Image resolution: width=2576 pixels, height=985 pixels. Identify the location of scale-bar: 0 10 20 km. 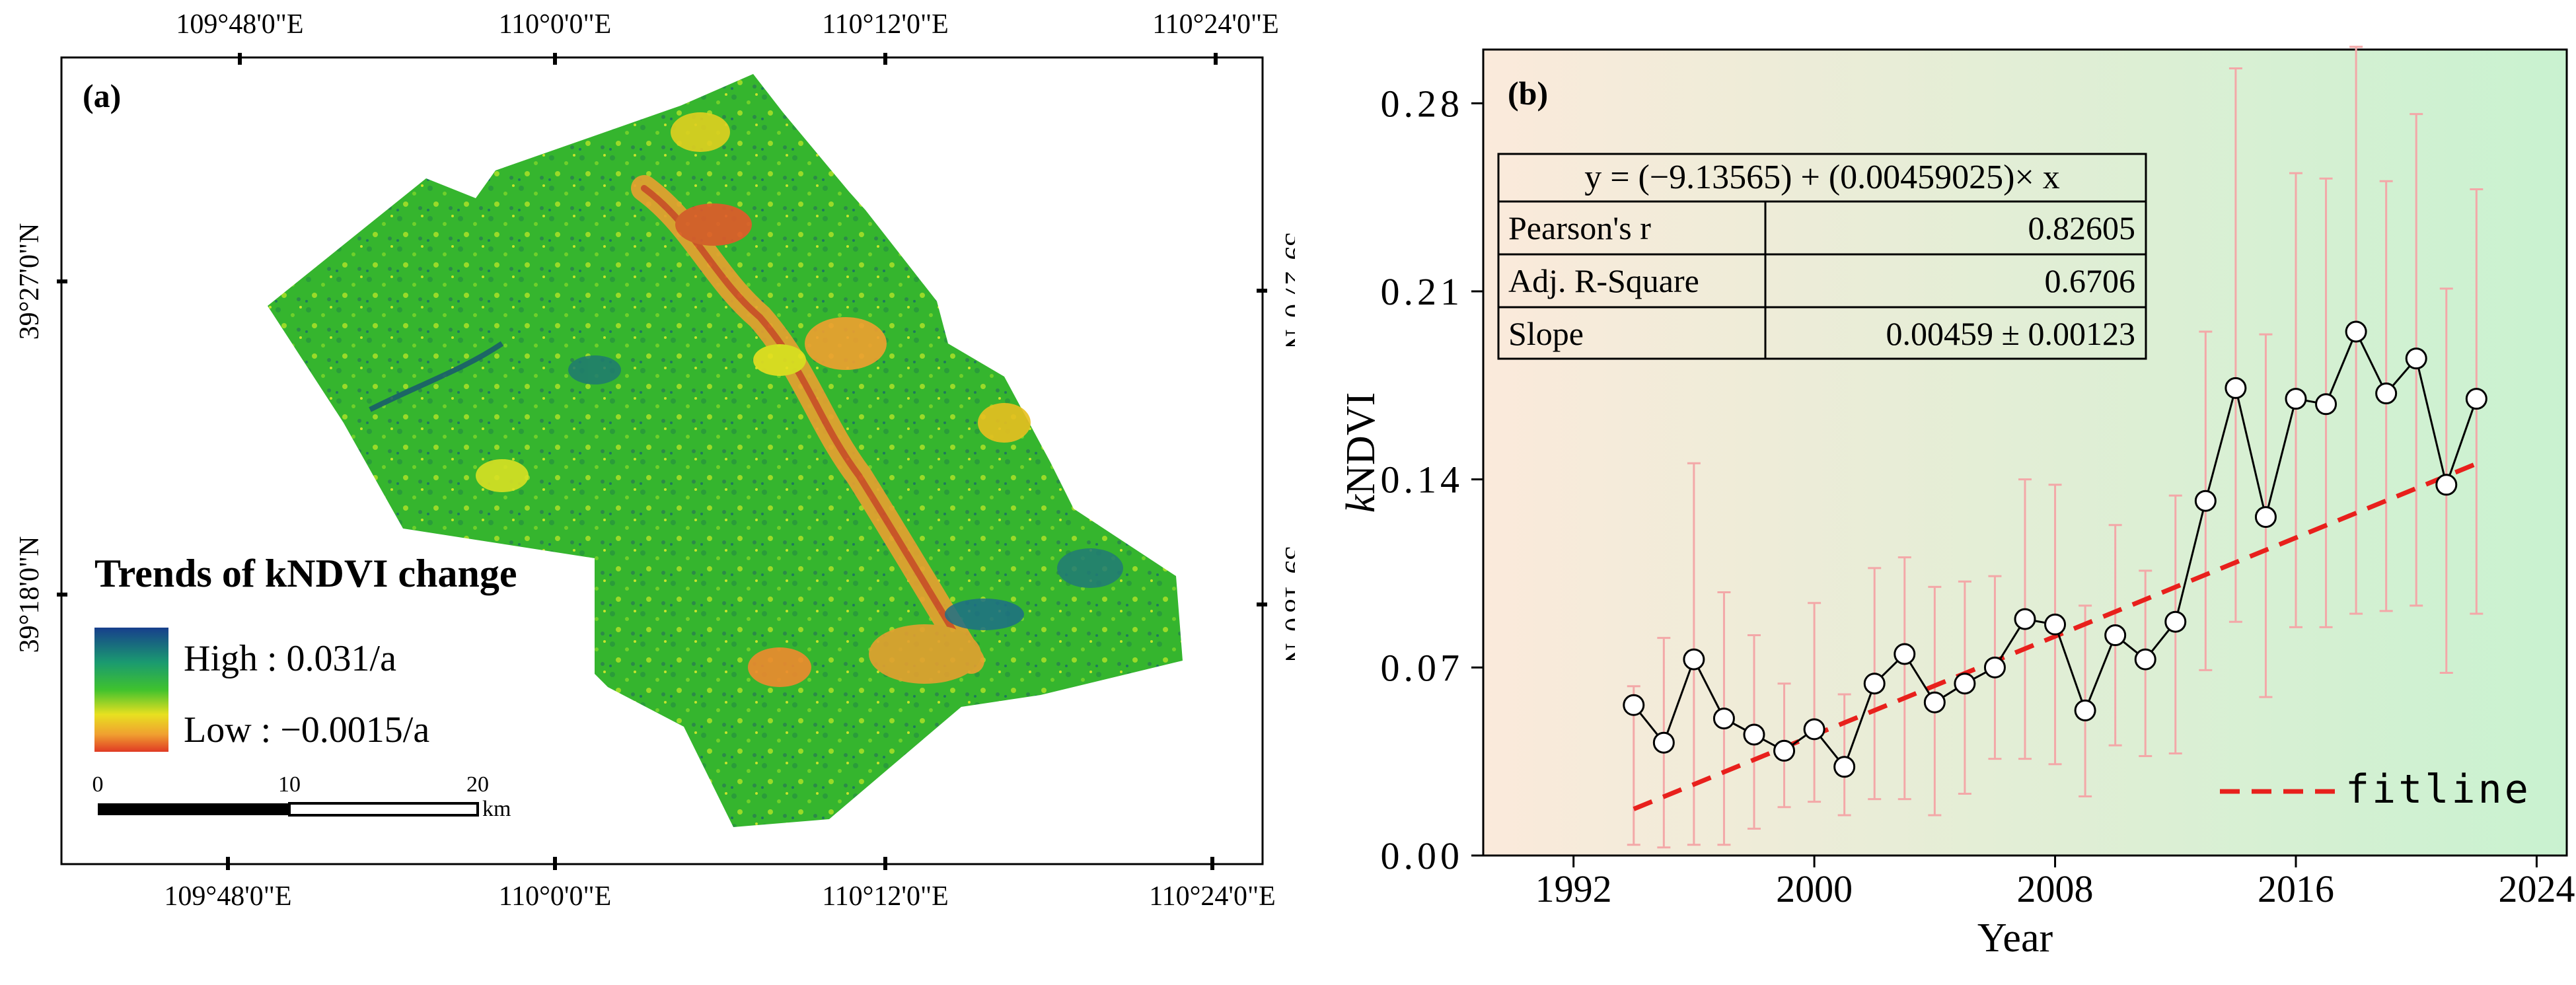
(301, 796).